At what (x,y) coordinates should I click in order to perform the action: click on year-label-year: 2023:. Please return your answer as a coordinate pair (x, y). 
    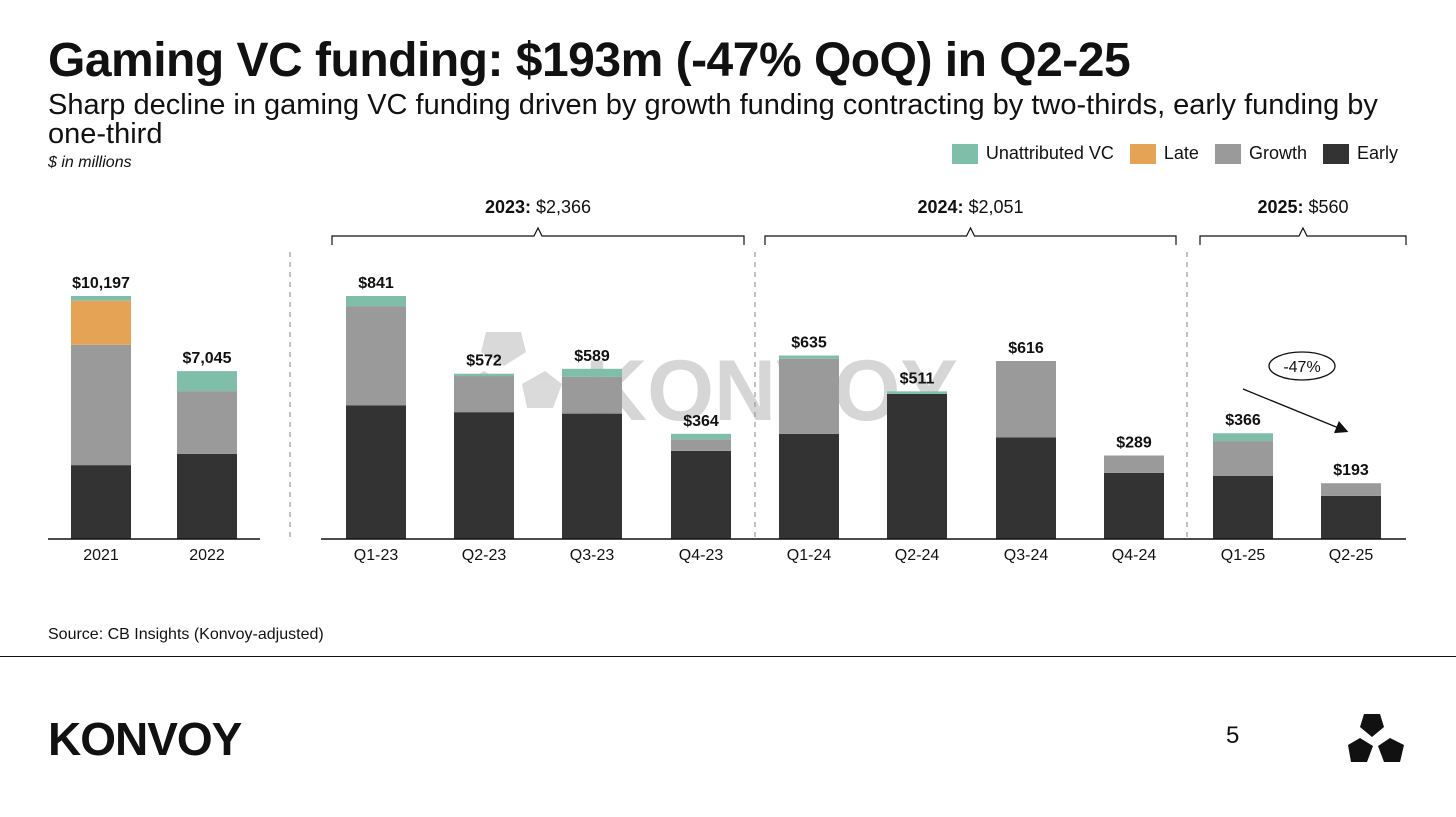
    Looking at the image, I should click on (510, 207).